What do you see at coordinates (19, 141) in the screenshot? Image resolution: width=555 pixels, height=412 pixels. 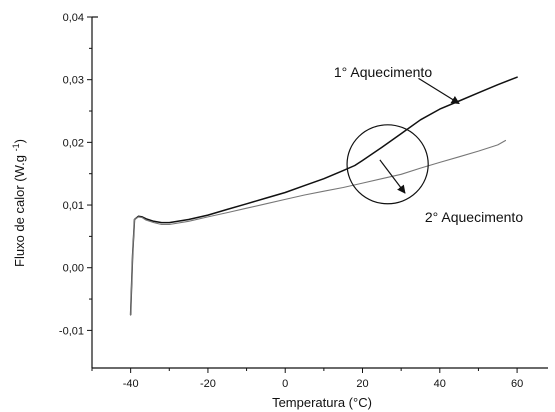 I see `y-axis-title-tail: )` at bounding box center [19, 141].